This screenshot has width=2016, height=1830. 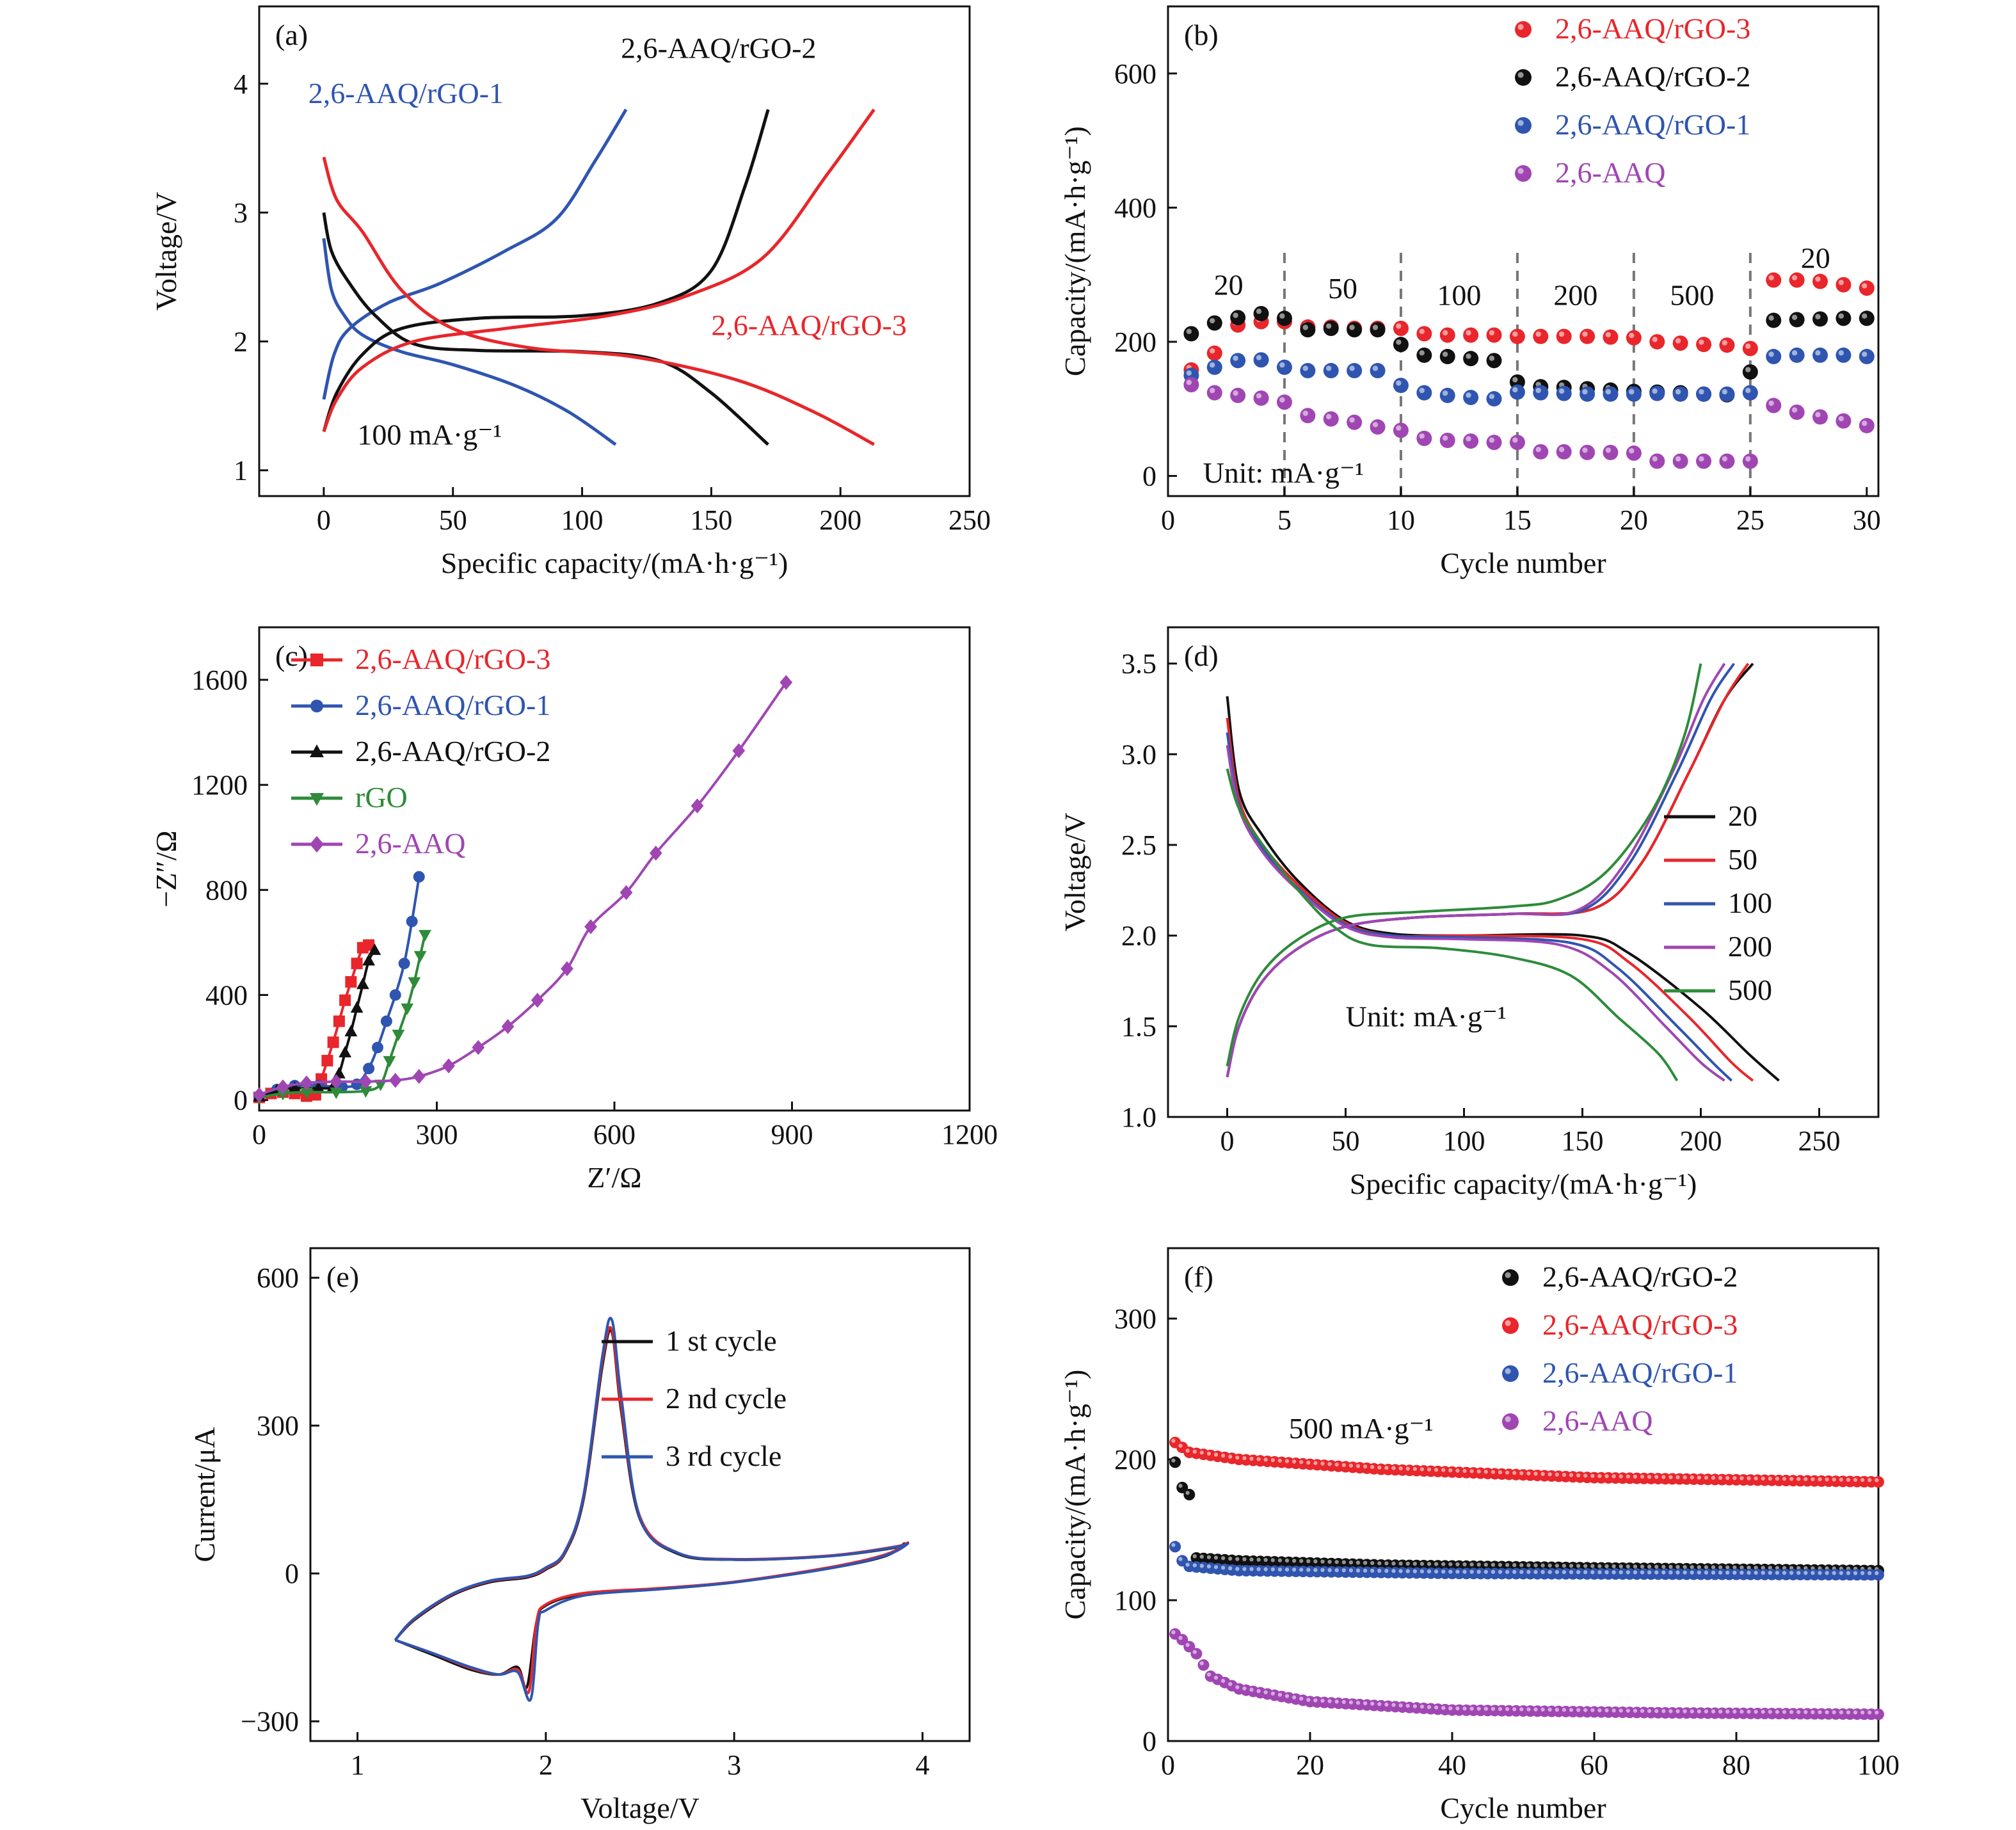 I want to click on y-axis-label: −Z″/Ω, so click(x=166, y=868).